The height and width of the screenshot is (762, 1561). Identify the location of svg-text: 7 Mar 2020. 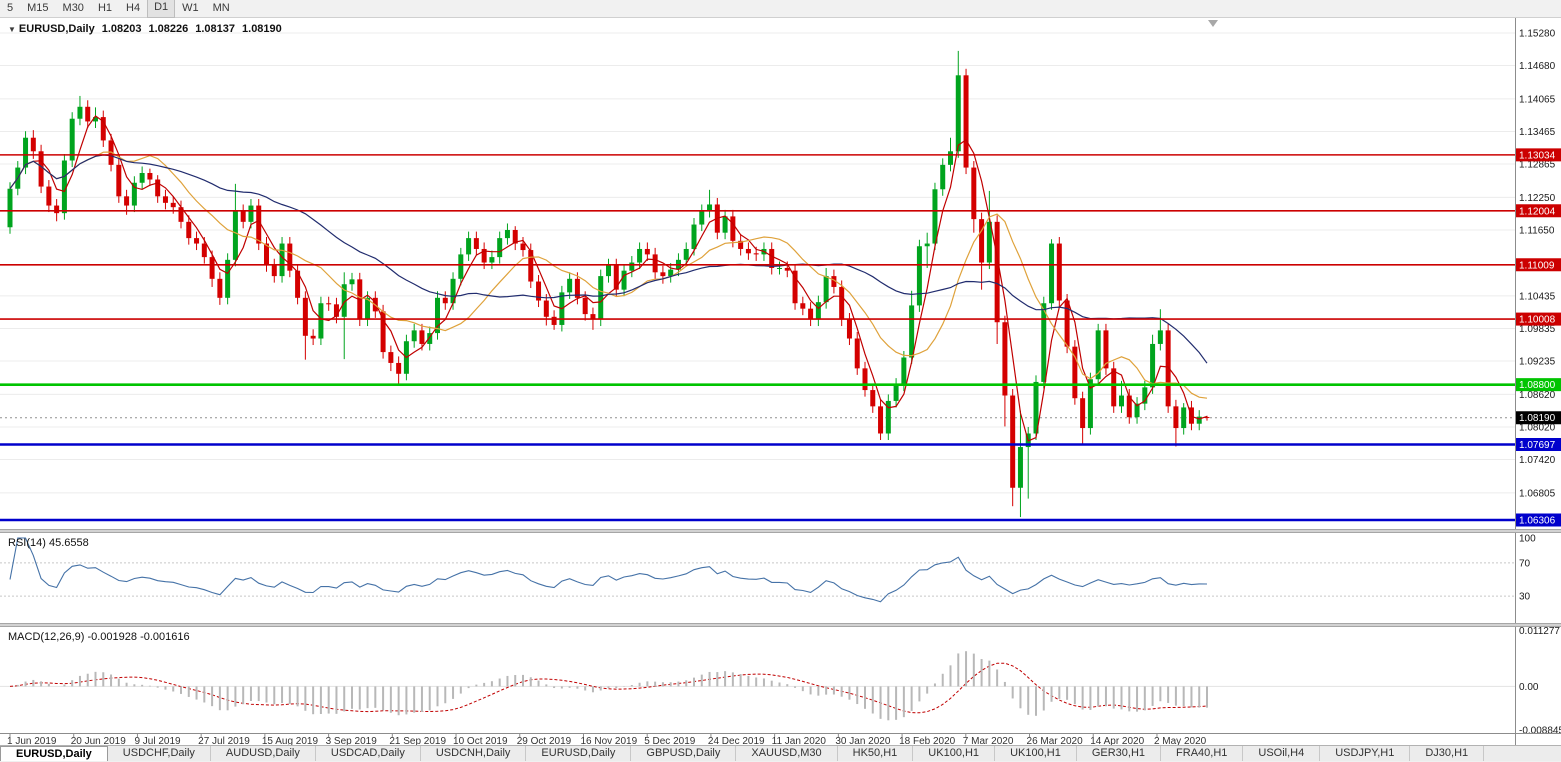
(988, 740).